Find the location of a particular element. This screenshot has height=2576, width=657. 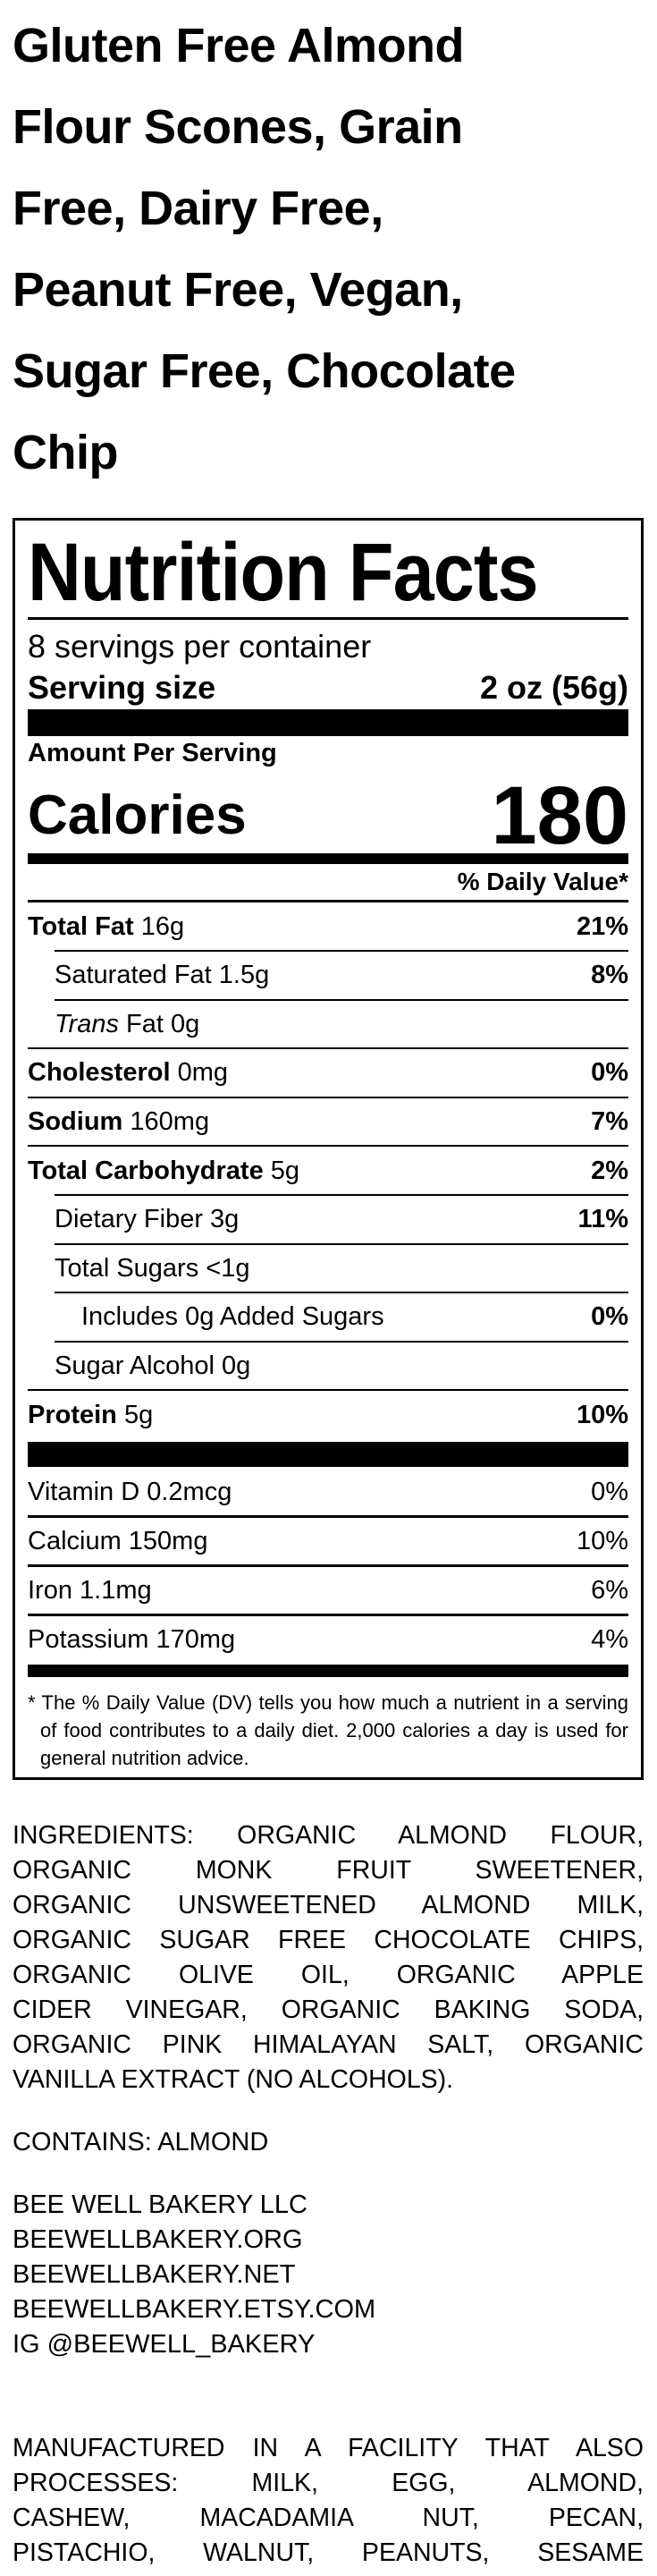

ingredients-line: INGREDIENTS: ORGANIC ALMOND FLOUR, is located at coordinates (329, 1835).